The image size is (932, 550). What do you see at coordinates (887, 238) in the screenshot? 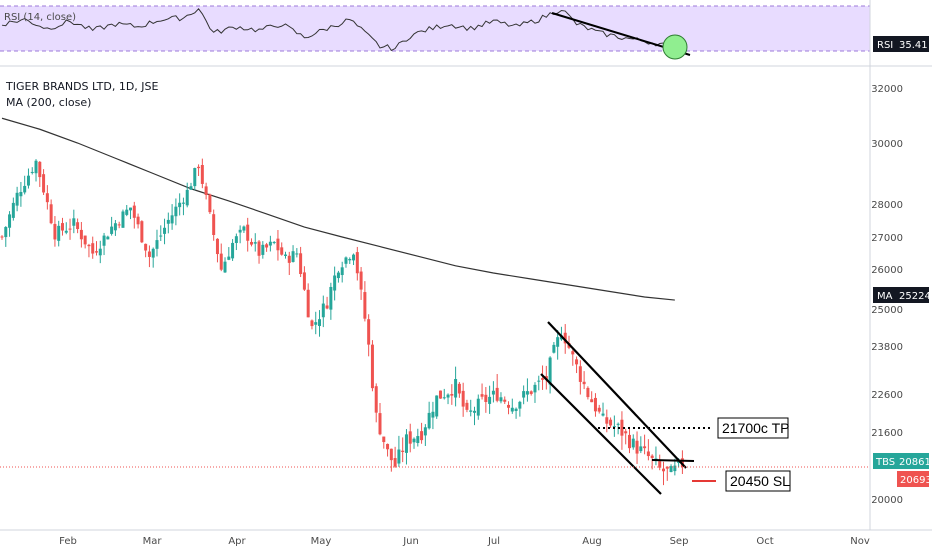
I see `y-tick-label: 27000` at bounding box center [887, 238].